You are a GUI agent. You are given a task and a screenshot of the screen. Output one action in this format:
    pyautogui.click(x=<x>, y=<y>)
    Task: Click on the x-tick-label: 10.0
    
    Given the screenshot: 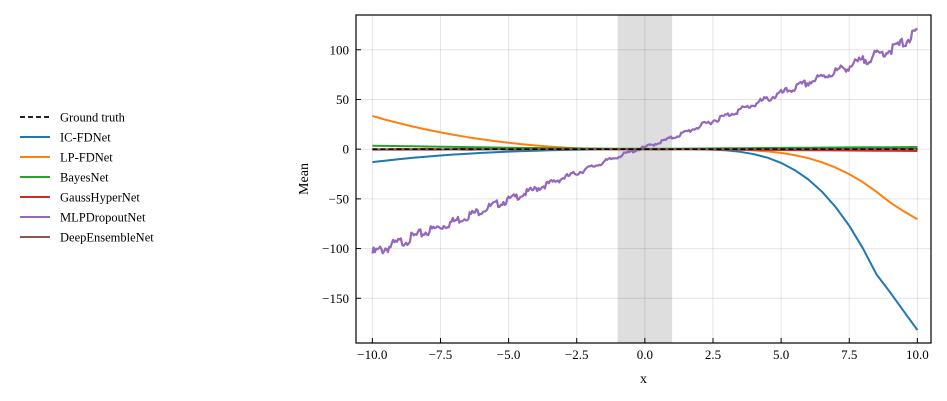 What is the action you would take?
    pyautogui.click(x=917, y=354)
    